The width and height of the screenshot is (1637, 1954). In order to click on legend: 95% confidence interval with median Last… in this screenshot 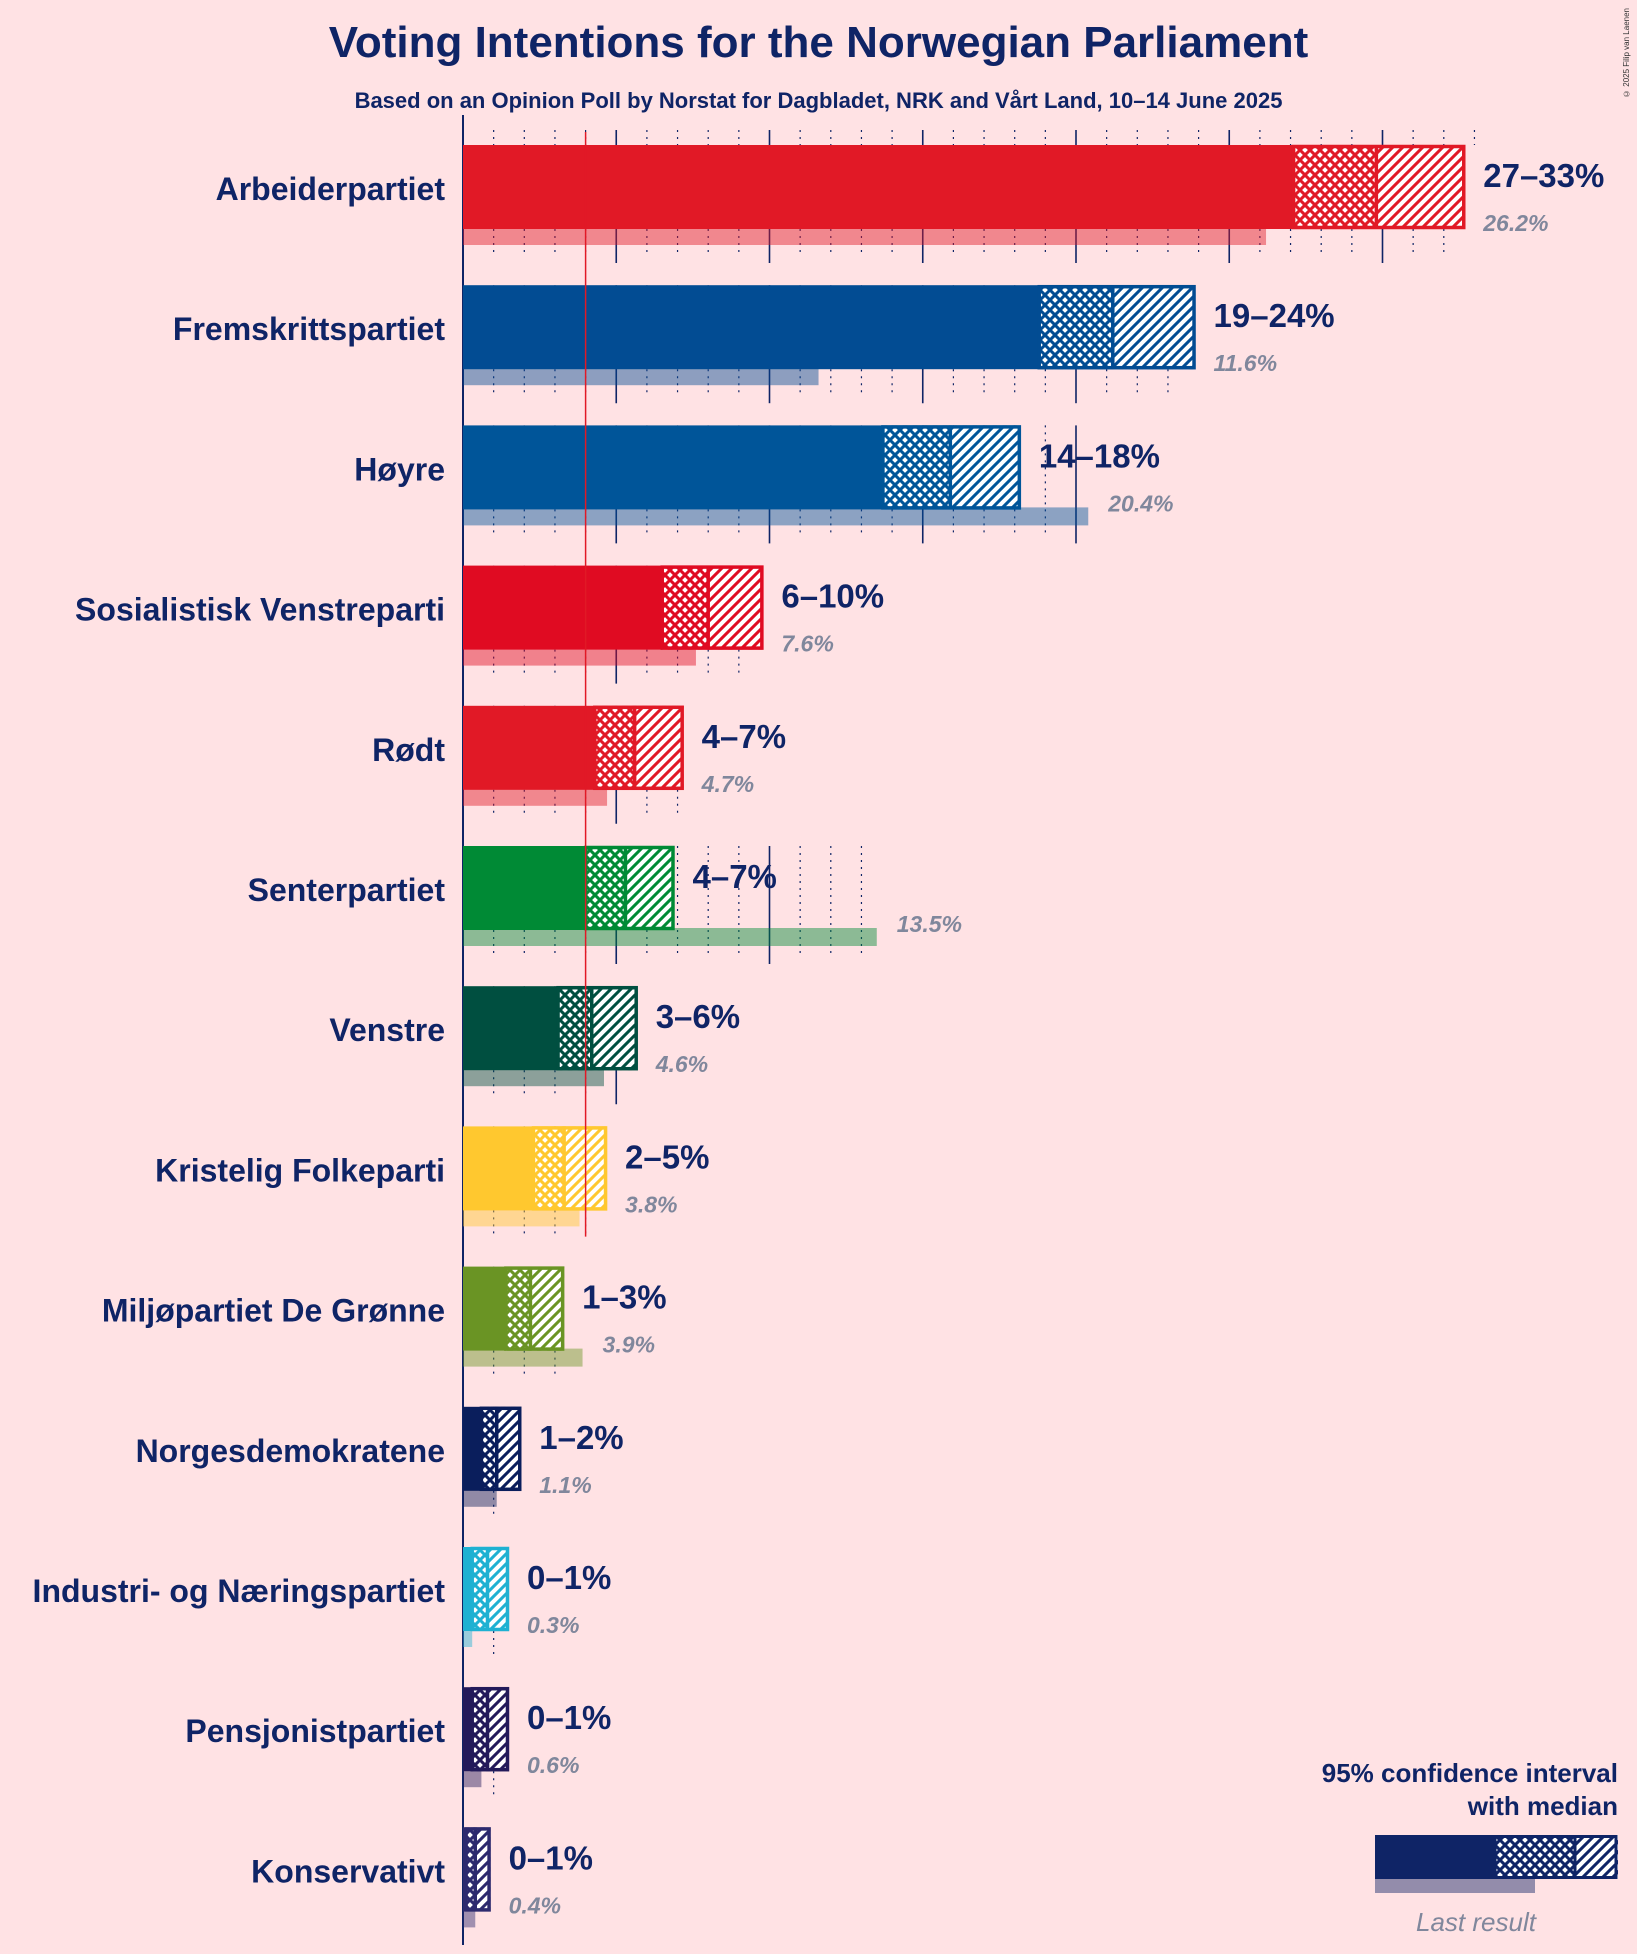, I will do `click(1470, 1847)`.